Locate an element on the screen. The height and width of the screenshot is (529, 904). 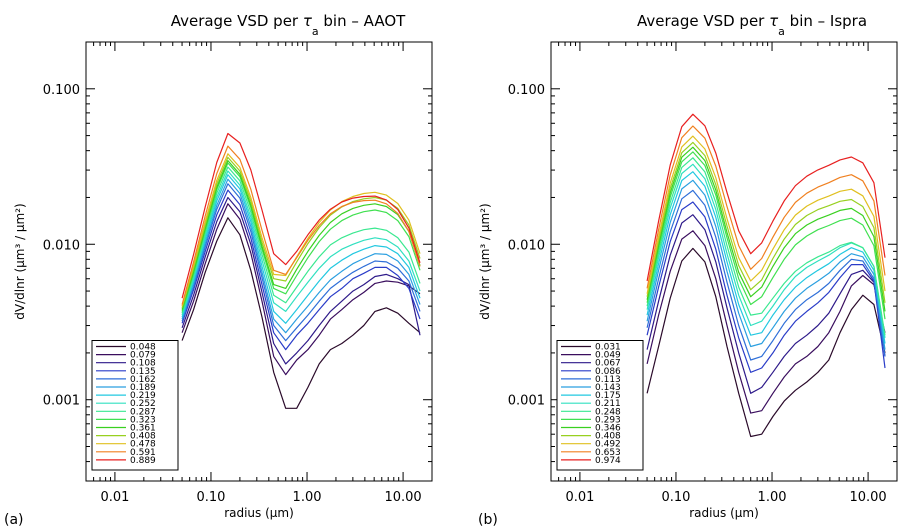
legend-label: 0.478 is located at coordinates (143, 445).